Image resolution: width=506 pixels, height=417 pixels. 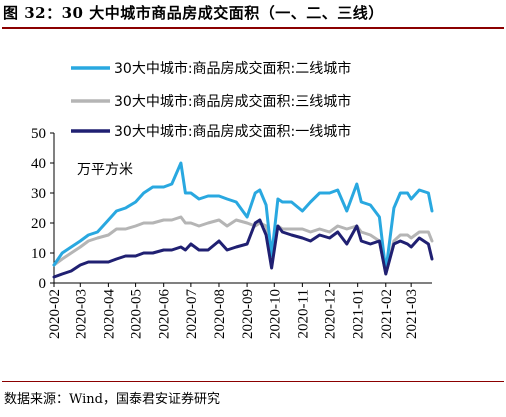 What do you see at coordinates (43, 284) in the screenshot?
I see `y-tick-label: 0` at bounding box center [43, 284].